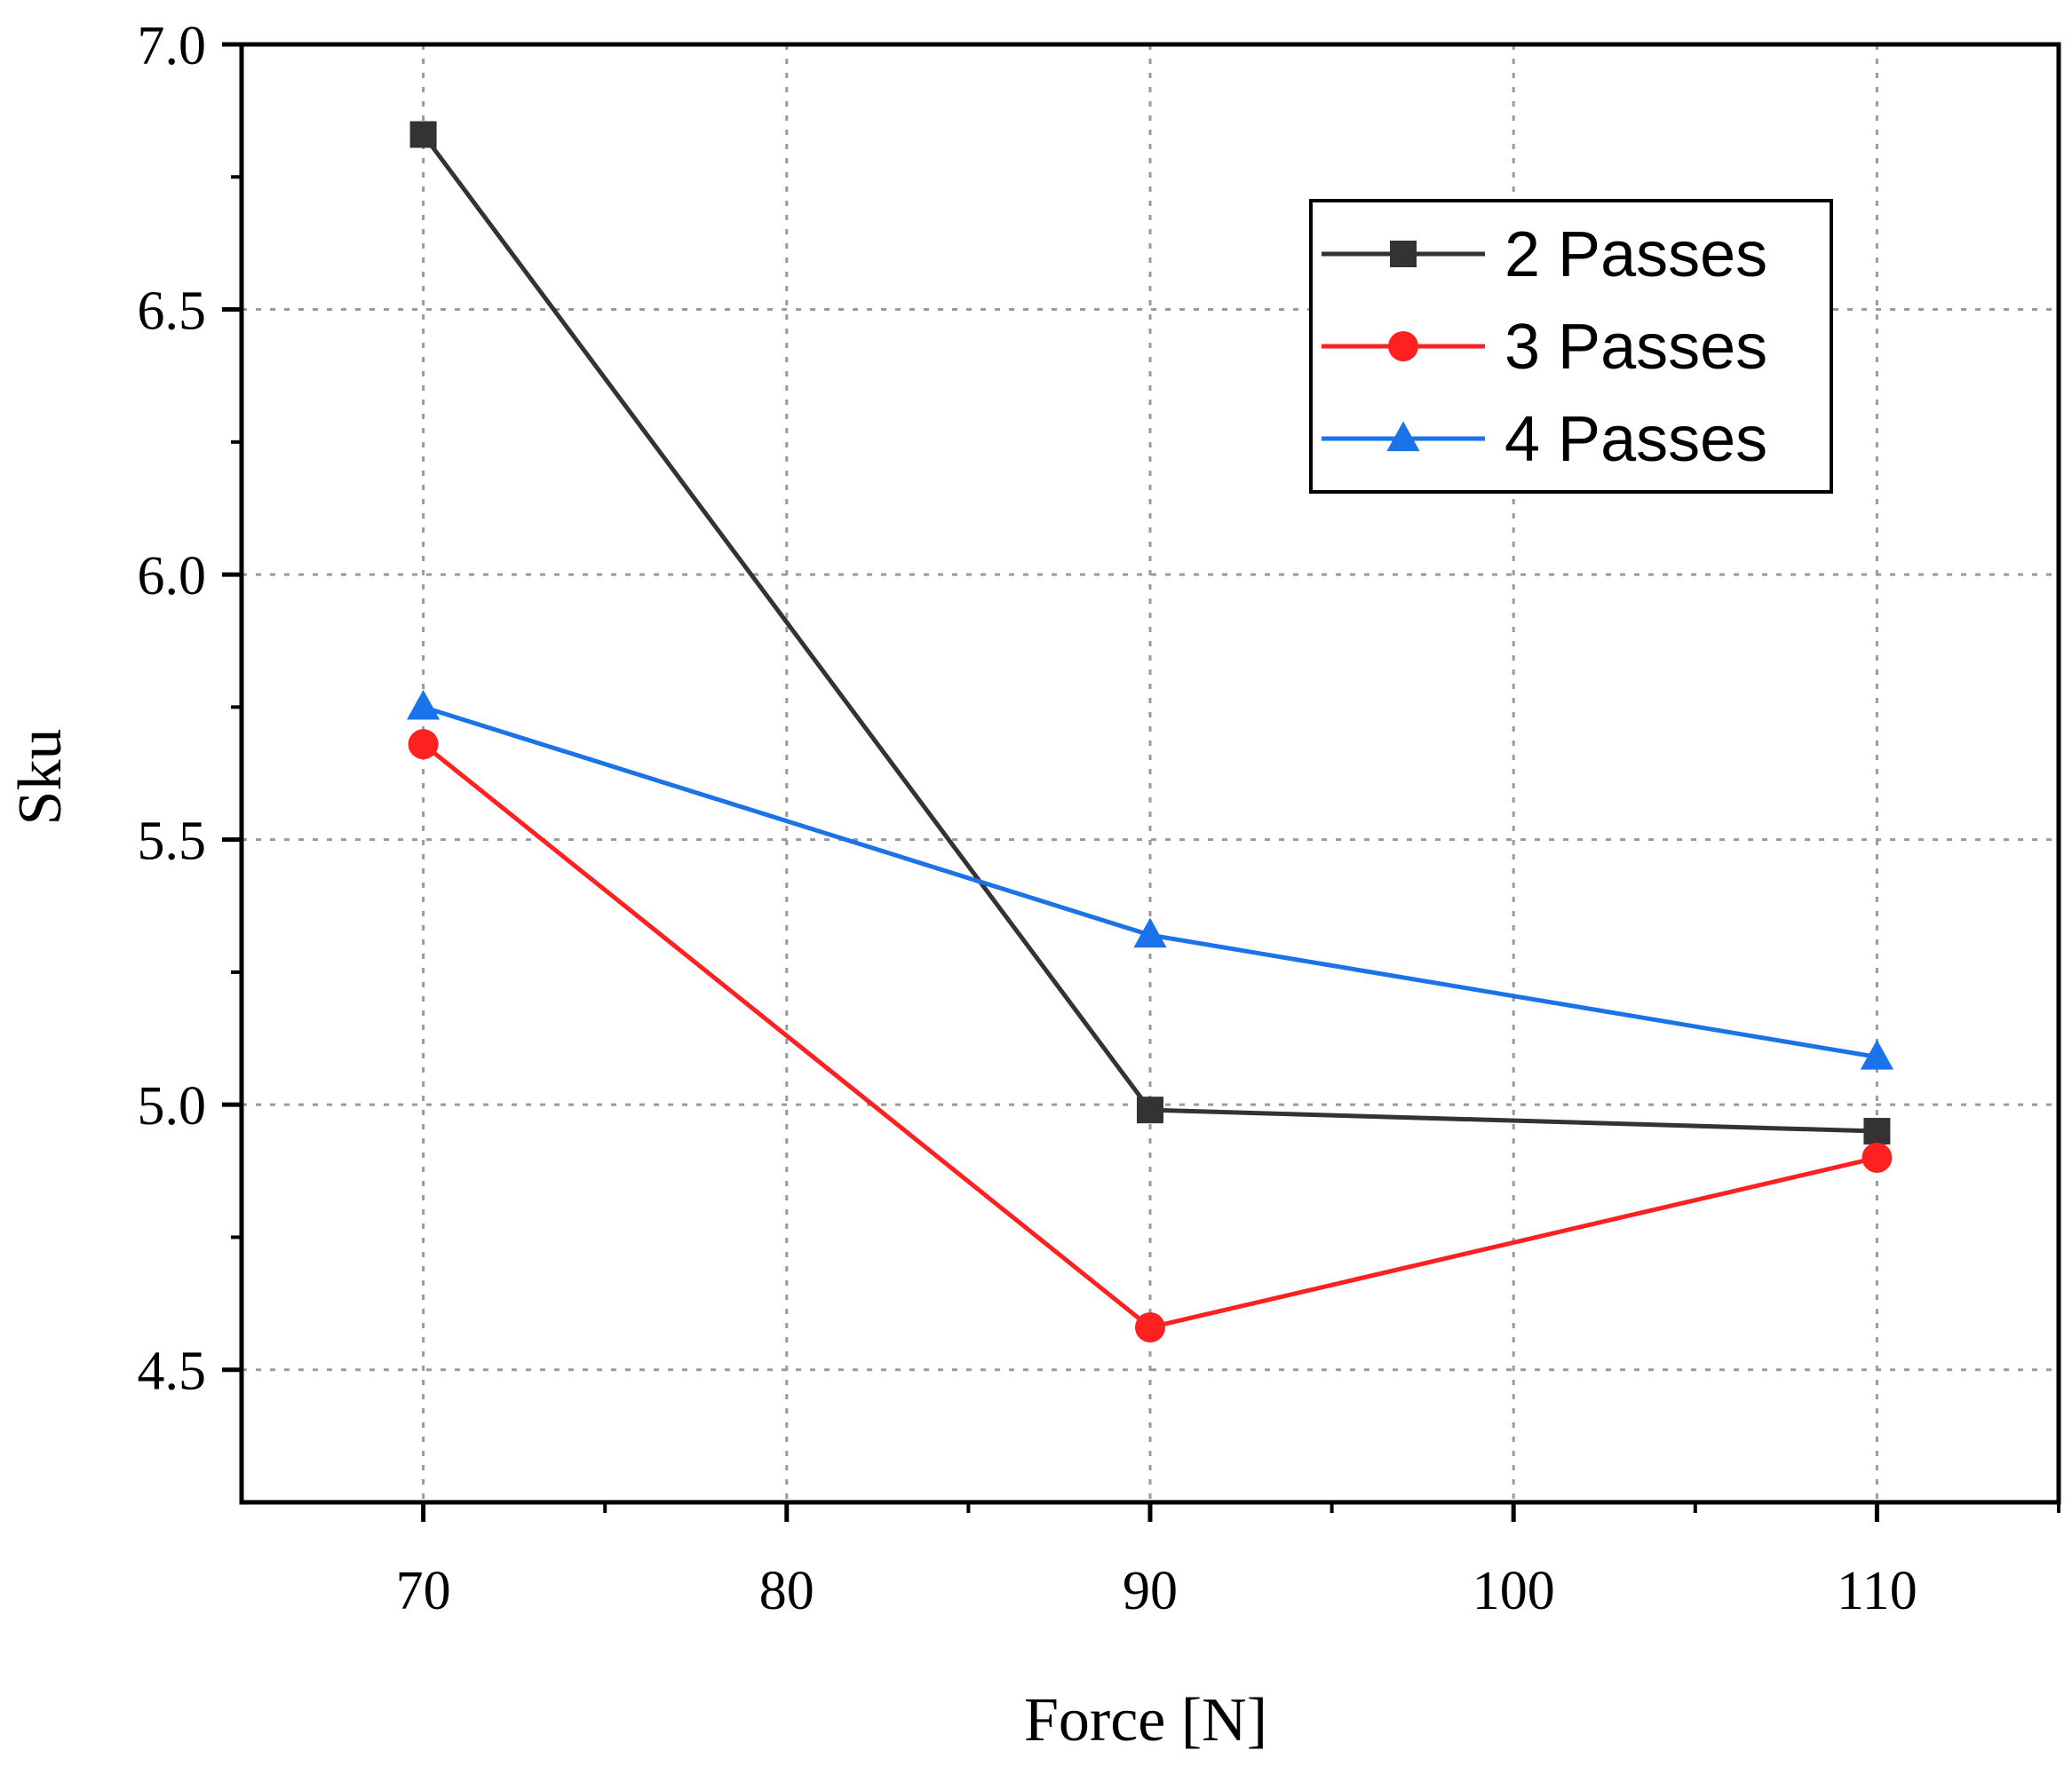 The height and width of the screenshot is (1782, 2072). I want to click on y-tick-label: 5.5, so click(172, 842).